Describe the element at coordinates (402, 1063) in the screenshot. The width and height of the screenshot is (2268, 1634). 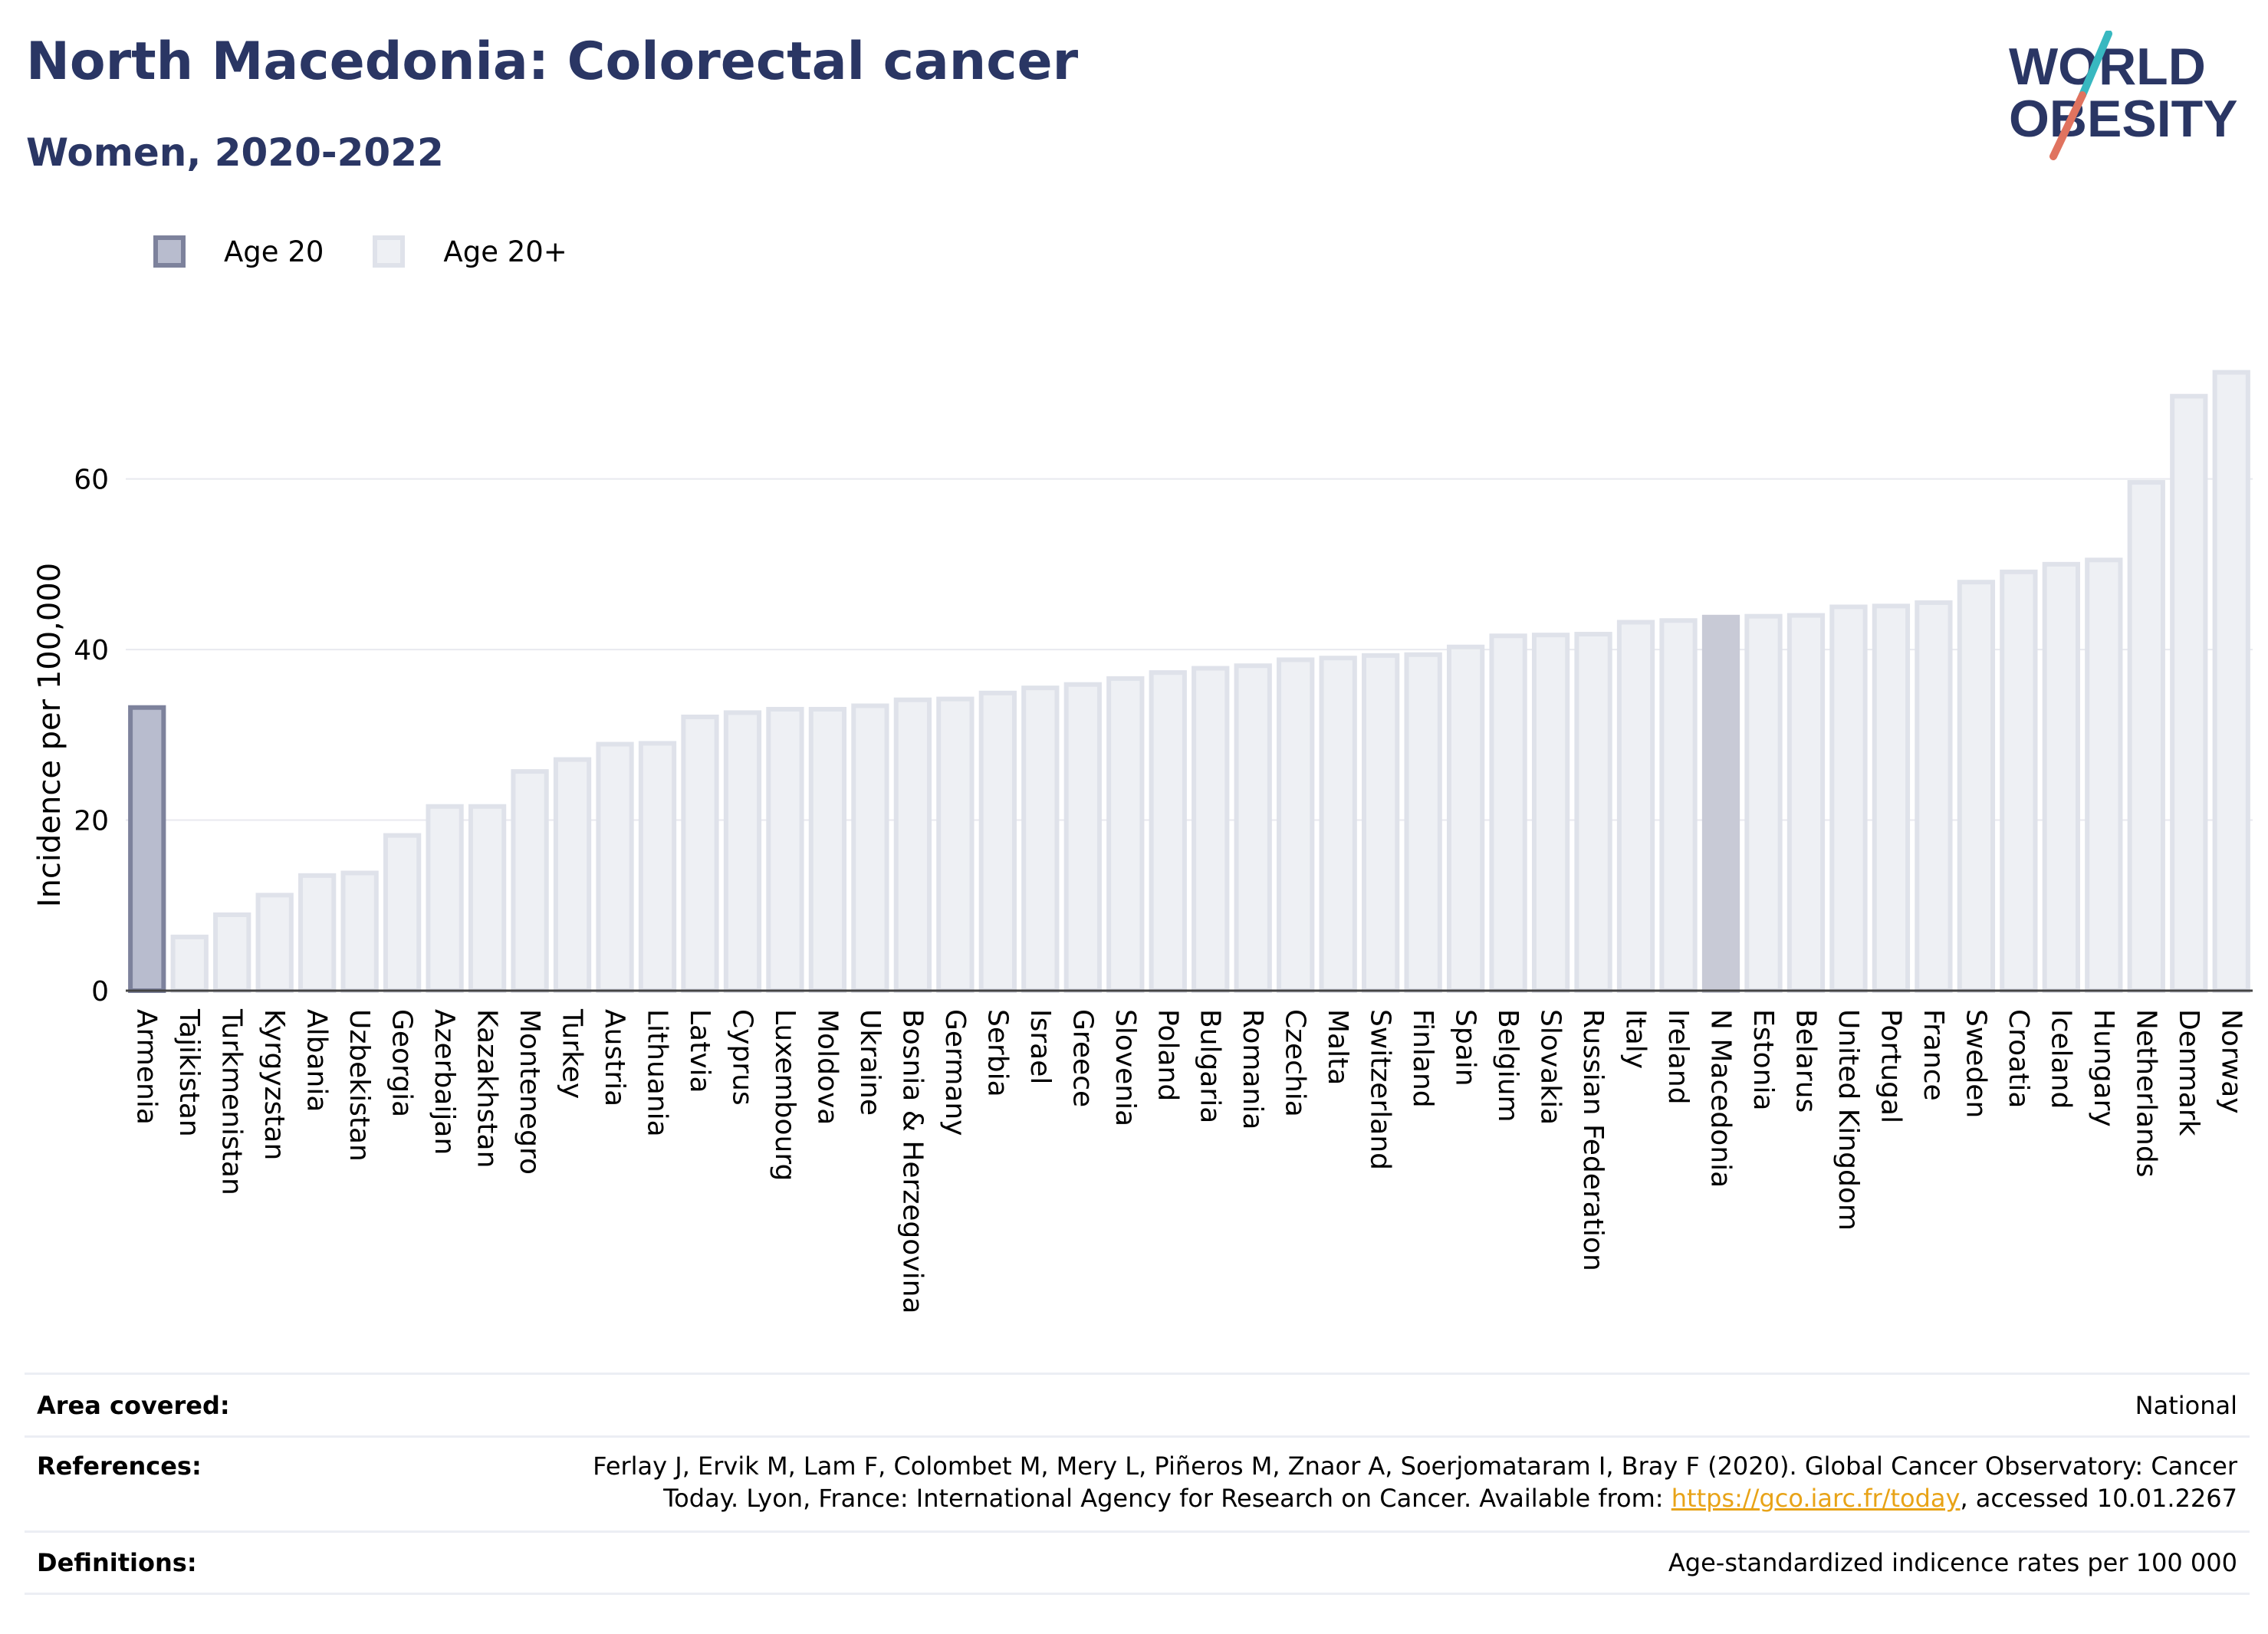
I see `x-tick-label: Georgia` at that location.